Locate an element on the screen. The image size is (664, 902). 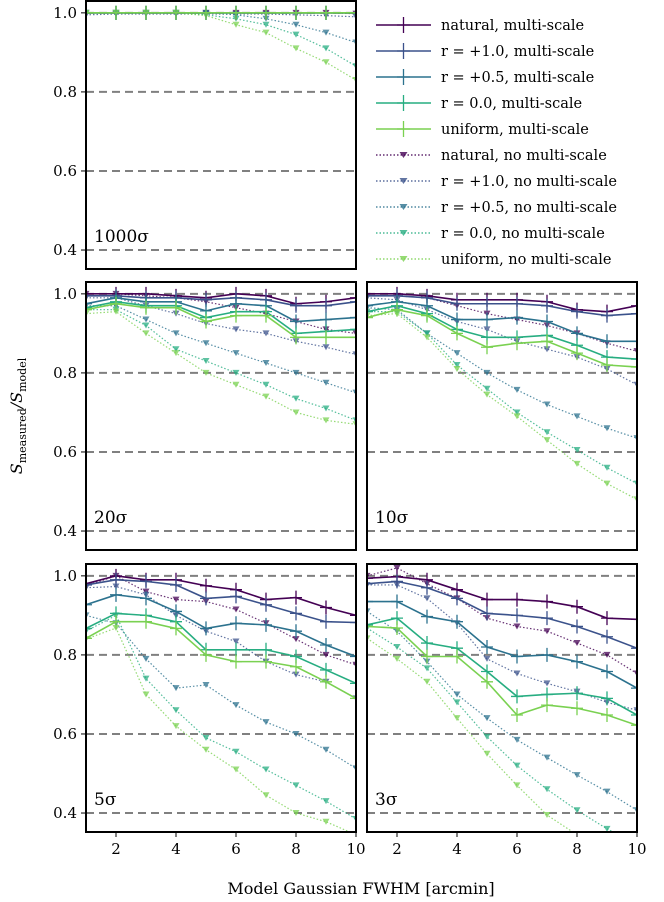
legend-label: r = +1.0, no multi-scale is located at coordinates (529, 182).